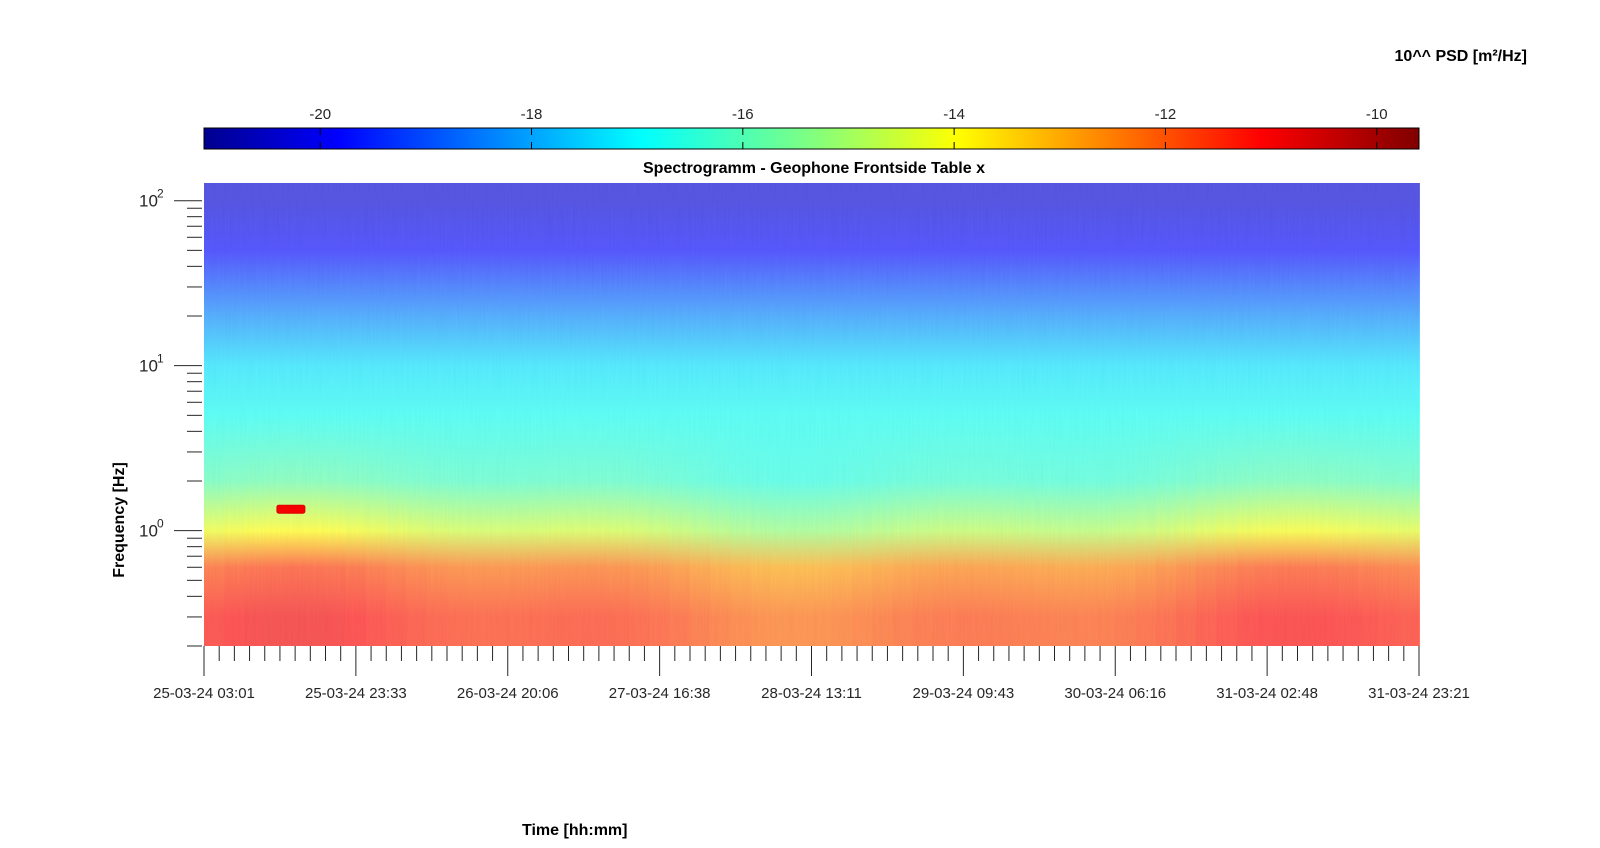 This screenshot has height=848, width=1600. What do you see at coordinates (1377, 114) in the screenshot?
I see `colorbar-tick-label: -10` at bounding box center [1377, 114].